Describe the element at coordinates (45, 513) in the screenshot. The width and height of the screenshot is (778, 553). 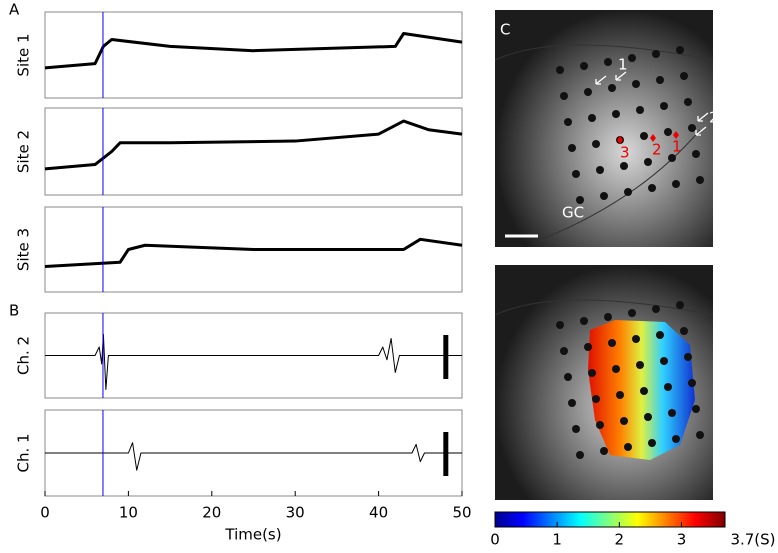
I see `x-tick-label: 0` at that location.